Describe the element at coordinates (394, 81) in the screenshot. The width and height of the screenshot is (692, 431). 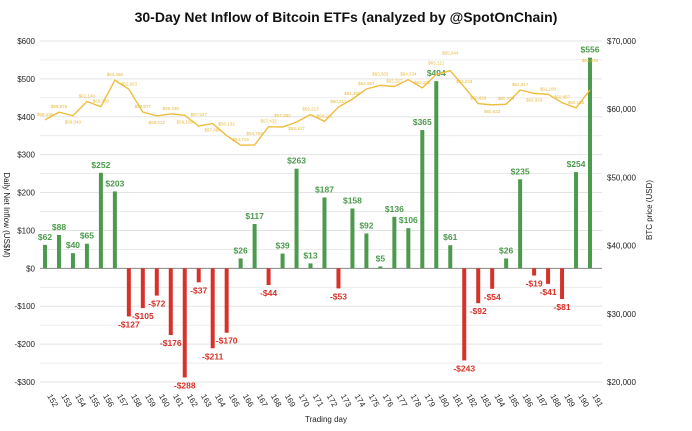
I see `price-data-label: $63,327` at that location.